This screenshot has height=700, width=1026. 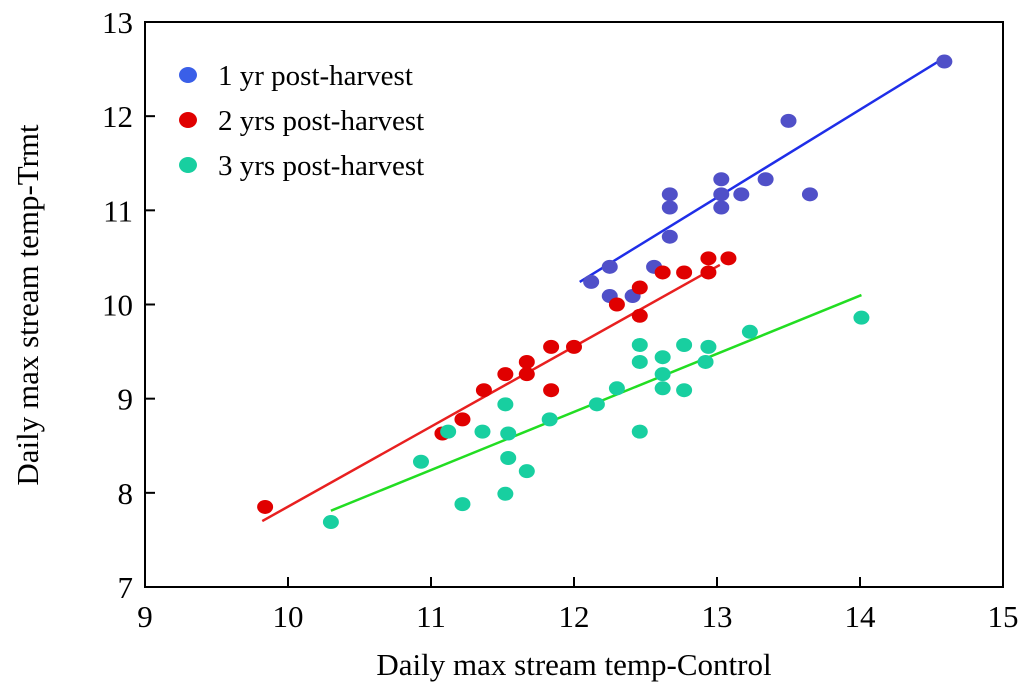 I want to click on y-tick-label: 7, so click(x=126, y=587).